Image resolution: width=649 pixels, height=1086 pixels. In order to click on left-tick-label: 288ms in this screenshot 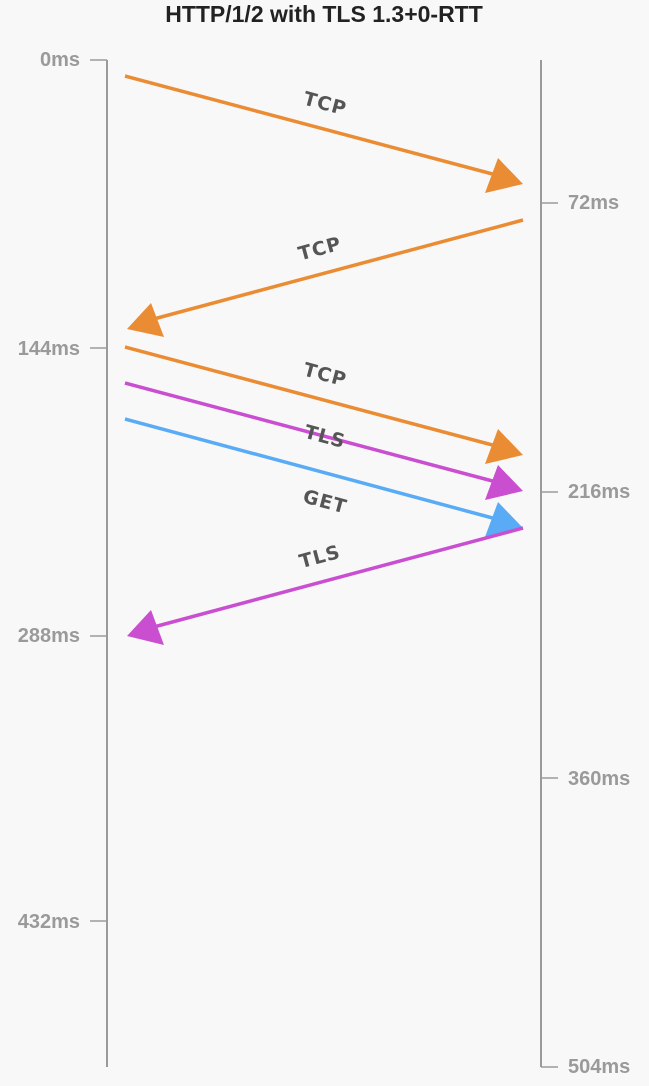, I will do `click(49, 636)`.